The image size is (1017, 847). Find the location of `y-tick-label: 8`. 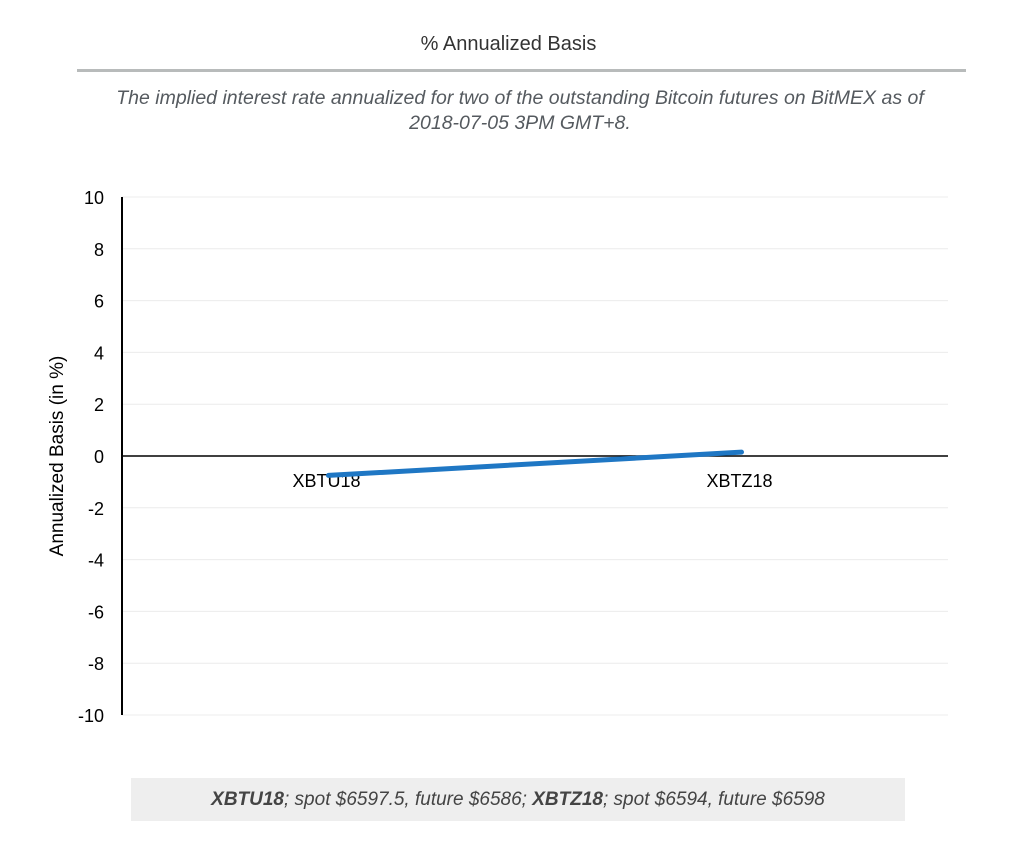

y-tick-label: 8 is located at coordinates (99, 250).